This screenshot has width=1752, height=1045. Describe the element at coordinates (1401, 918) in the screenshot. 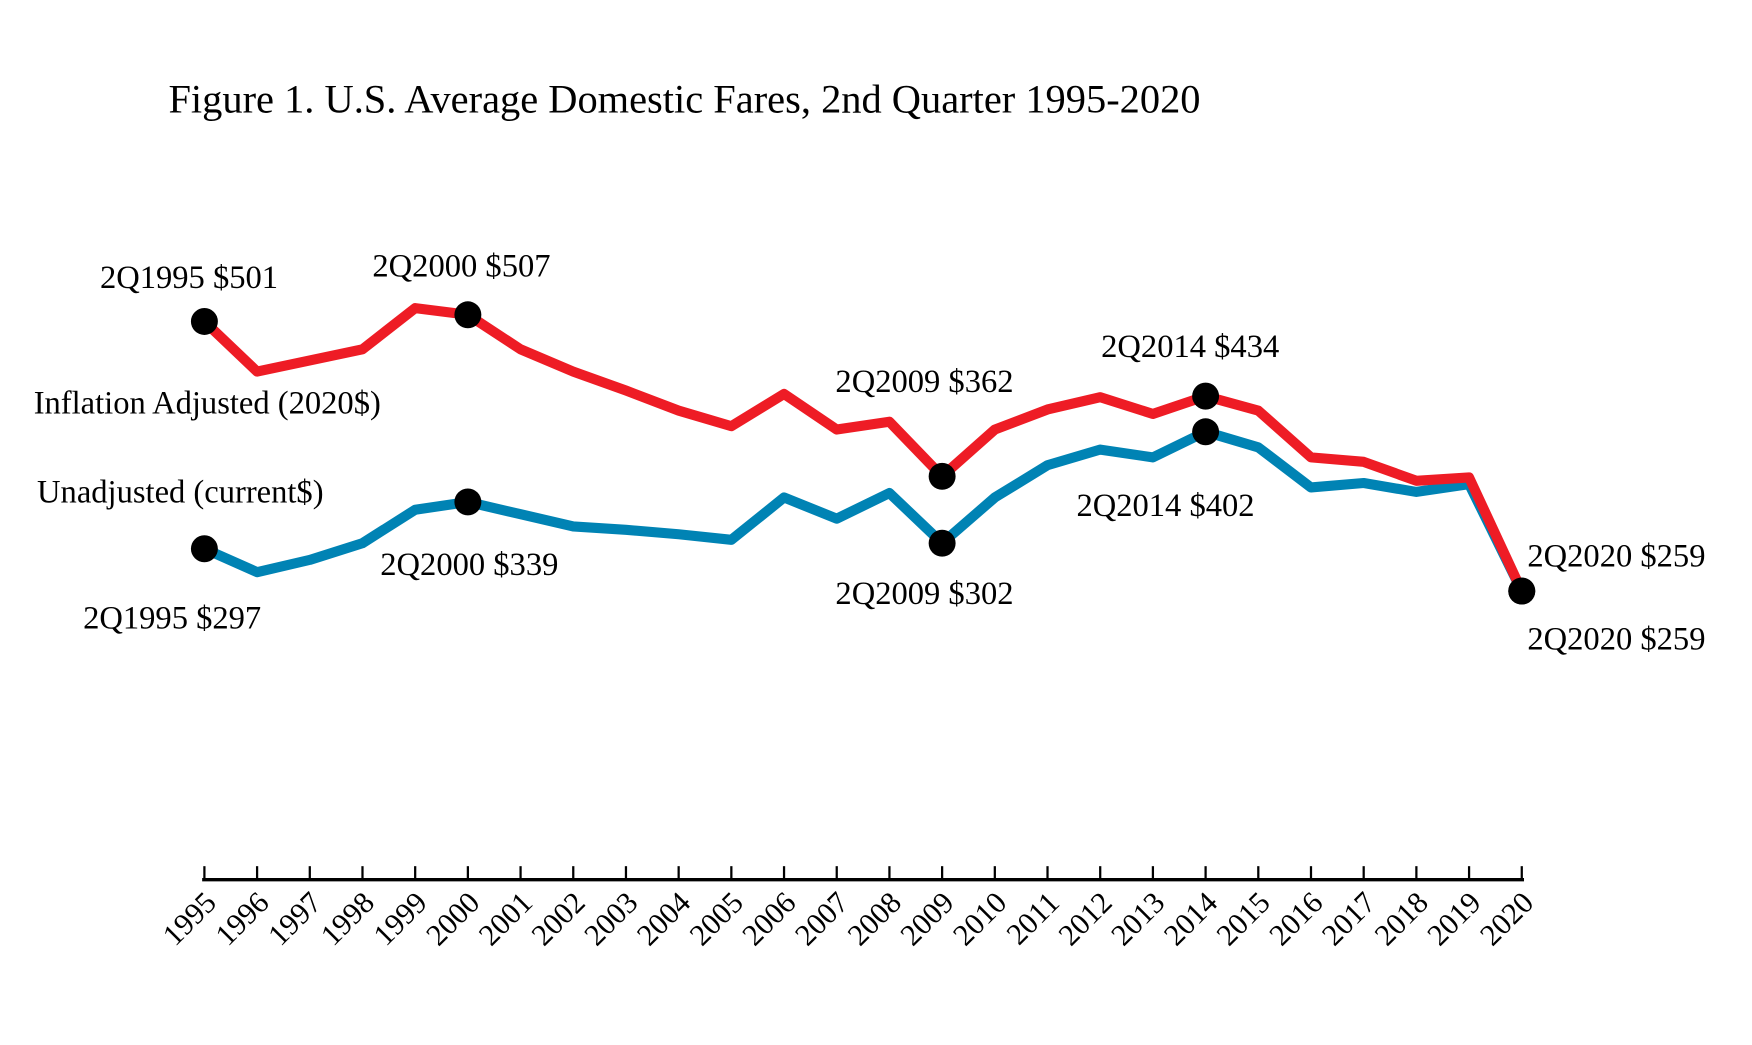

I see `x-tick-label: 2018` at that location.